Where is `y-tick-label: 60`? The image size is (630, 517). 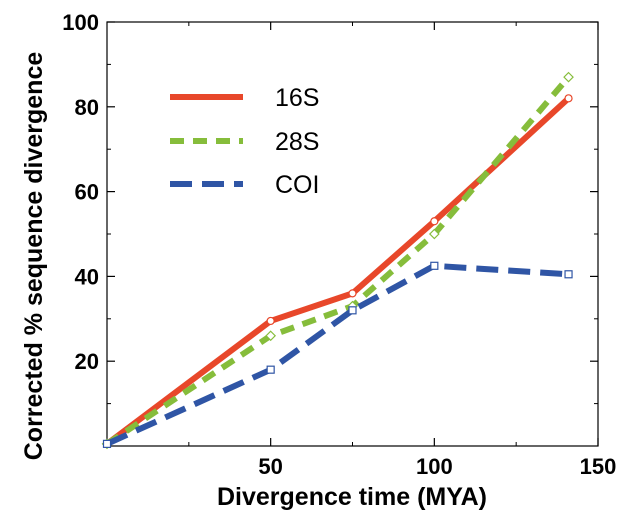 y-tick-label: 60 is located at coordinates (87, 192).